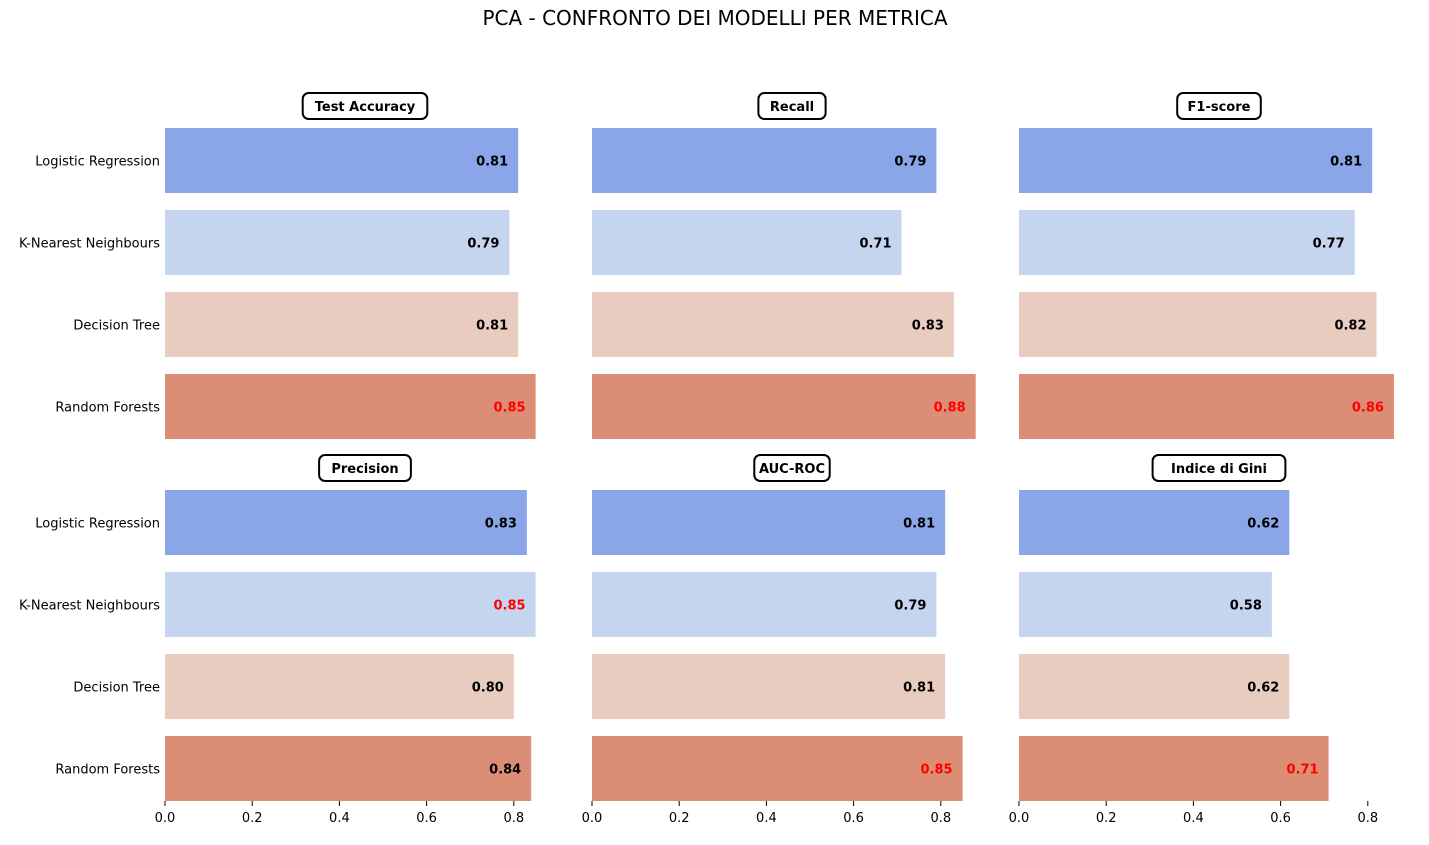 The image size is (1429, 845). I want to click on panel-title: Test Accuracy, so click(365, 107).